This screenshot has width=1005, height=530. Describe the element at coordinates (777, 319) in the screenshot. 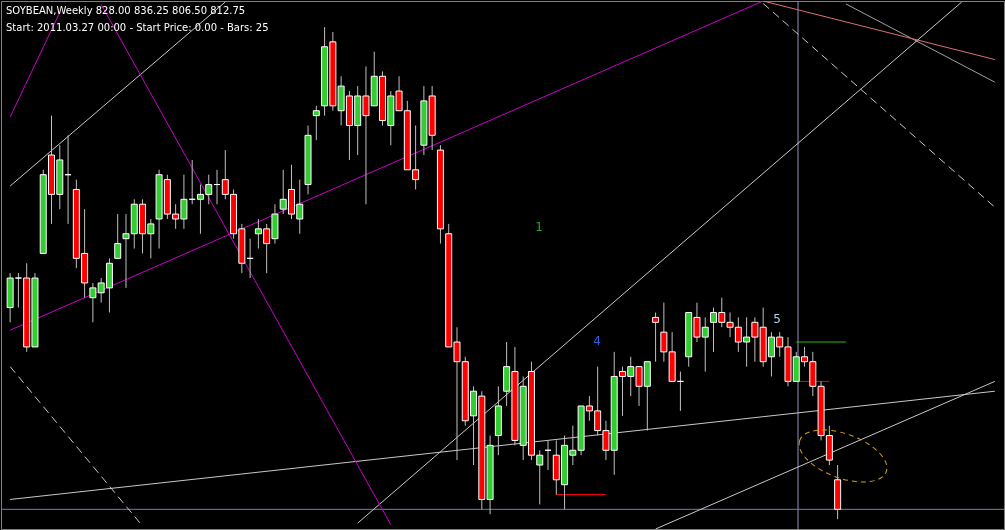

I see `annotation: 5` at that location.